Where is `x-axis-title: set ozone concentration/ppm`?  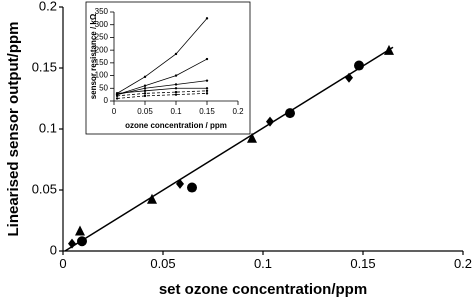
x-axis-title: set ozone concentration/ppm is located at coordinates (263, 289).